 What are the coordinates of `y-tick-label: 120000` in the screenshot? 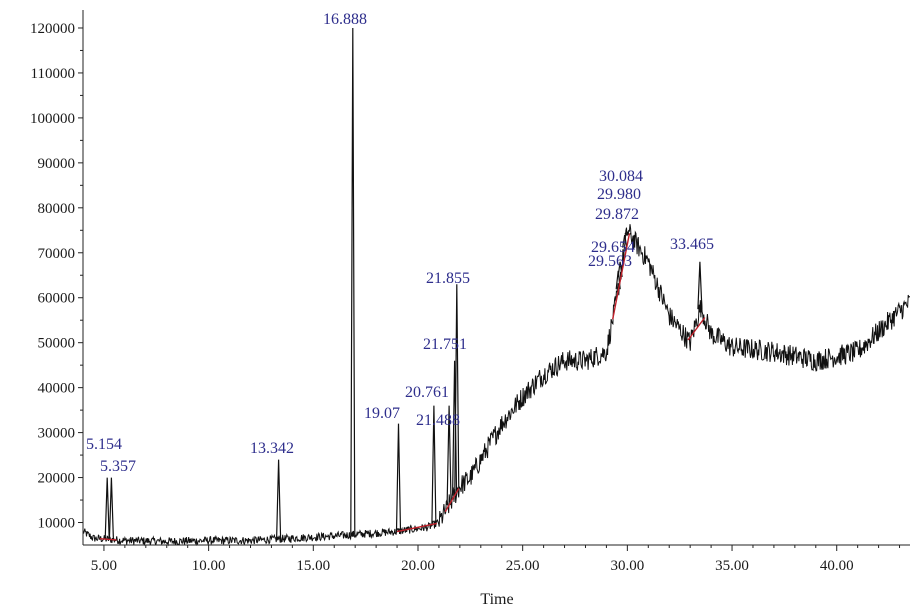 It's located at (52, 29).